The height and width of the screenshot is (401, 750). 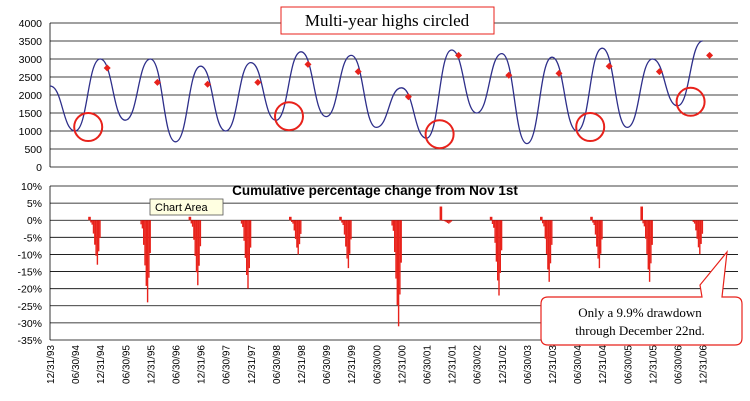 I want to click on season-bars-2005, so click(x=646, y=244).